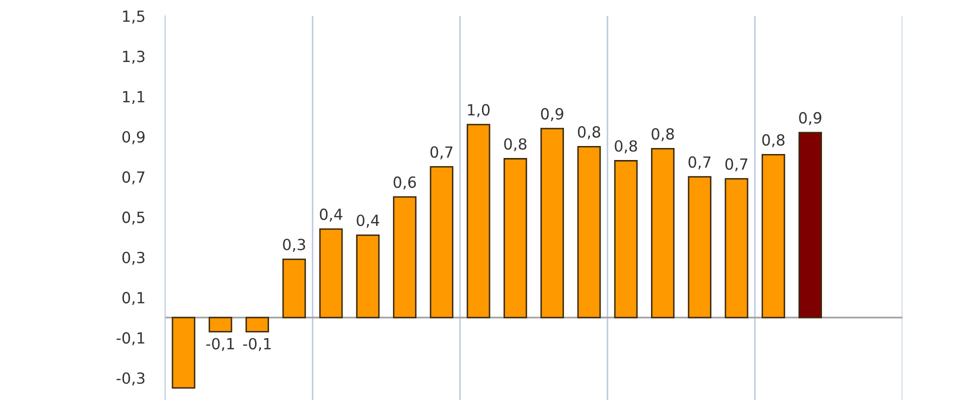  Describe the element at coordinates (479, 111) in the screenshot. I see `data-label: 1,0` at that location.